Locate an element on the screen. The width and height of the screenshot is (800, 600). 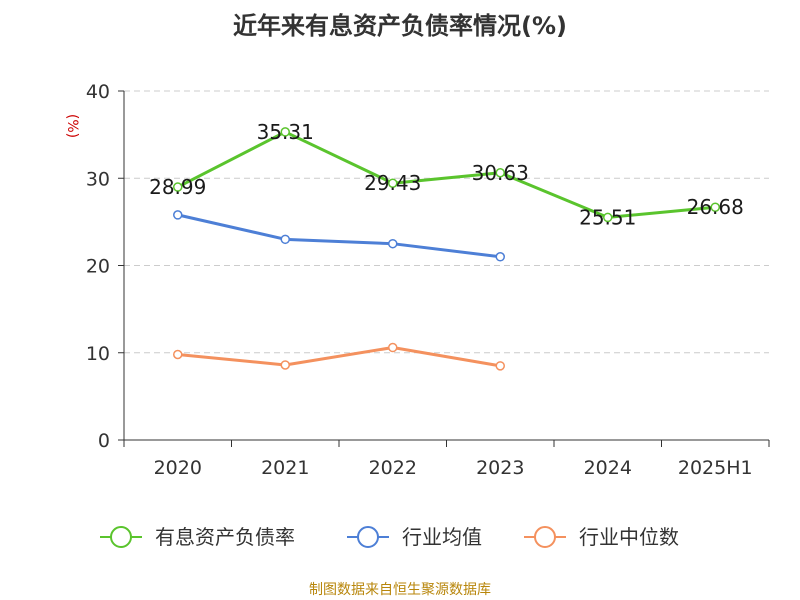
y-tick-label: 0 is located at coordinates (104, 441).